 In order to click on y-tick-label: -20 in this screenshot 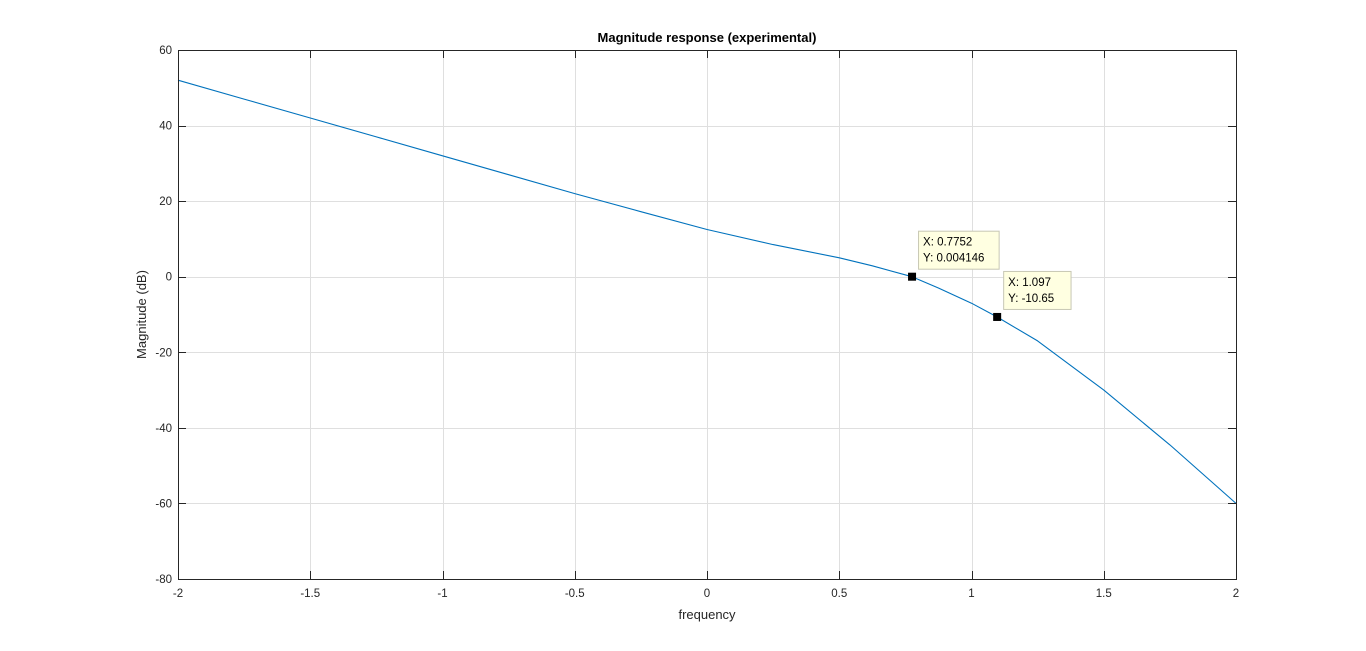, I will do `click(163, 353)`.